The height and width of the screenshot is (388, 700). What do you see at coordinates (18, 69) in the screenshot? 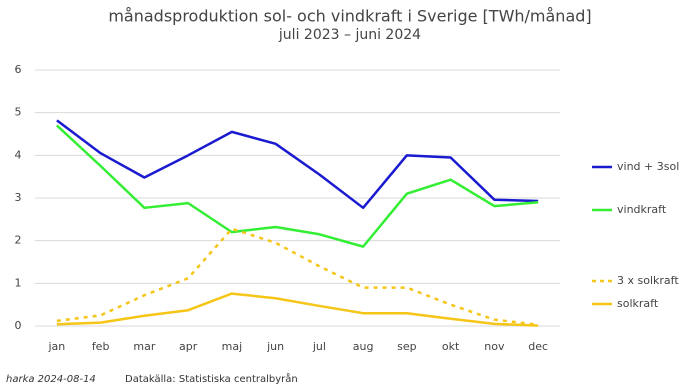
I see `y-tick-label: 6` at bounding box center [18, 69].